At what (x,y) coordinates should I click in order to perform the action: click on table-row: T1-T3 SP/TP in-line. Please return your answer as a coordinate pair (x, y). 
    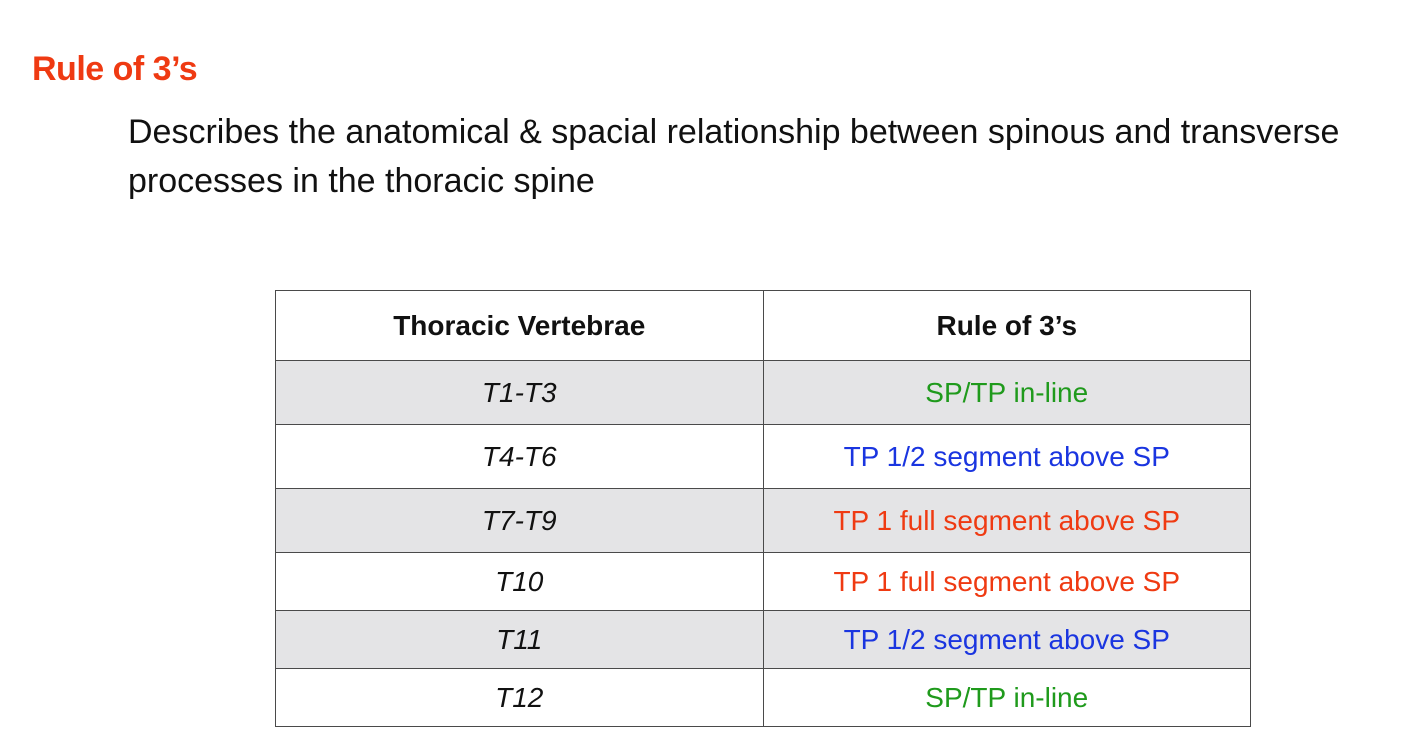
    Looking at the image, I should click on (763, 392).